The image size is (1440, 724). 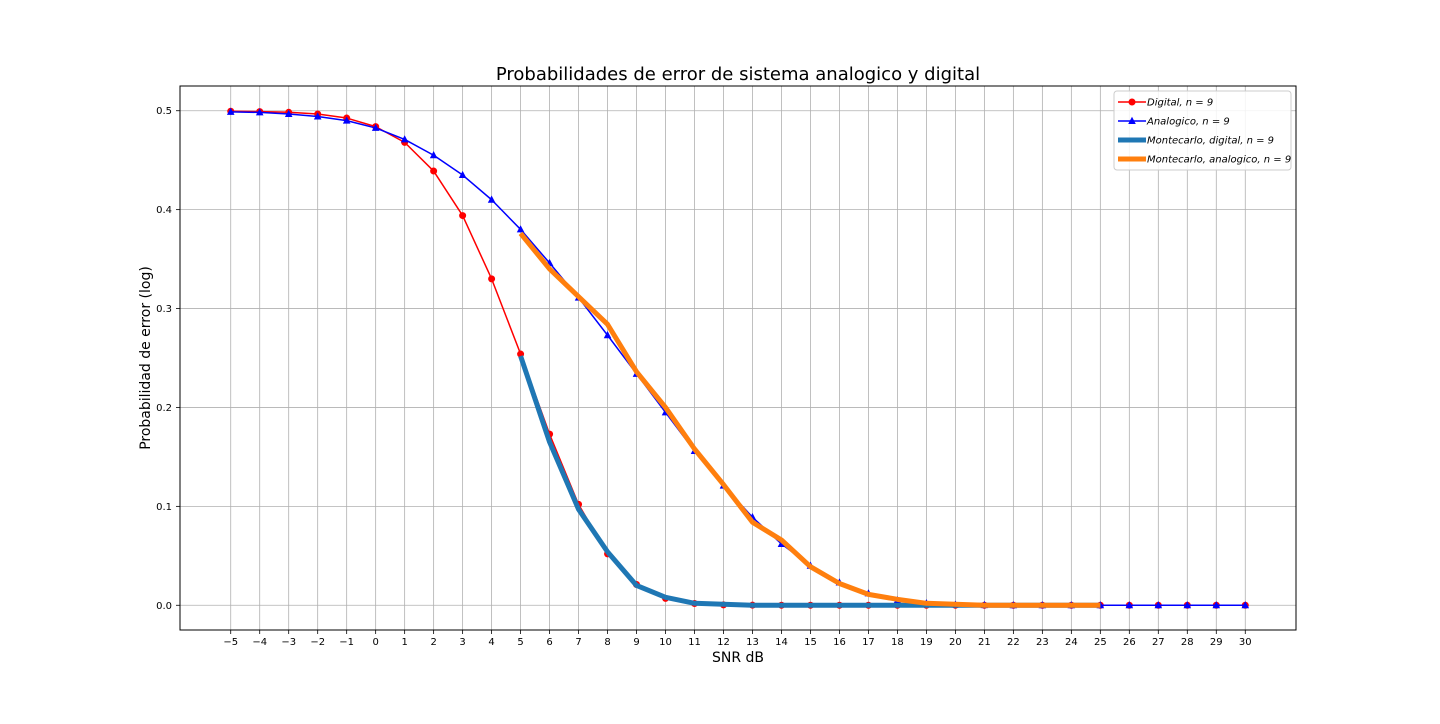 What do you see at coordinates (288, 642) in the screenshot?
I see `x-tick-label: −3` at bounding box center [288, 642].